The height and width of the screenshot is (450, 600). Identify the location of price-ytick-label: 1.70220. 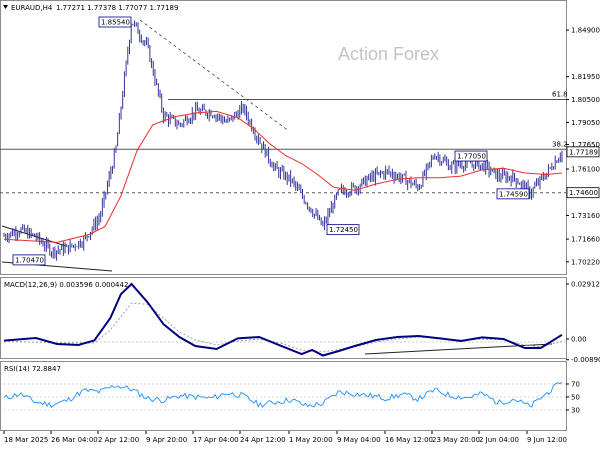
(585, 262).